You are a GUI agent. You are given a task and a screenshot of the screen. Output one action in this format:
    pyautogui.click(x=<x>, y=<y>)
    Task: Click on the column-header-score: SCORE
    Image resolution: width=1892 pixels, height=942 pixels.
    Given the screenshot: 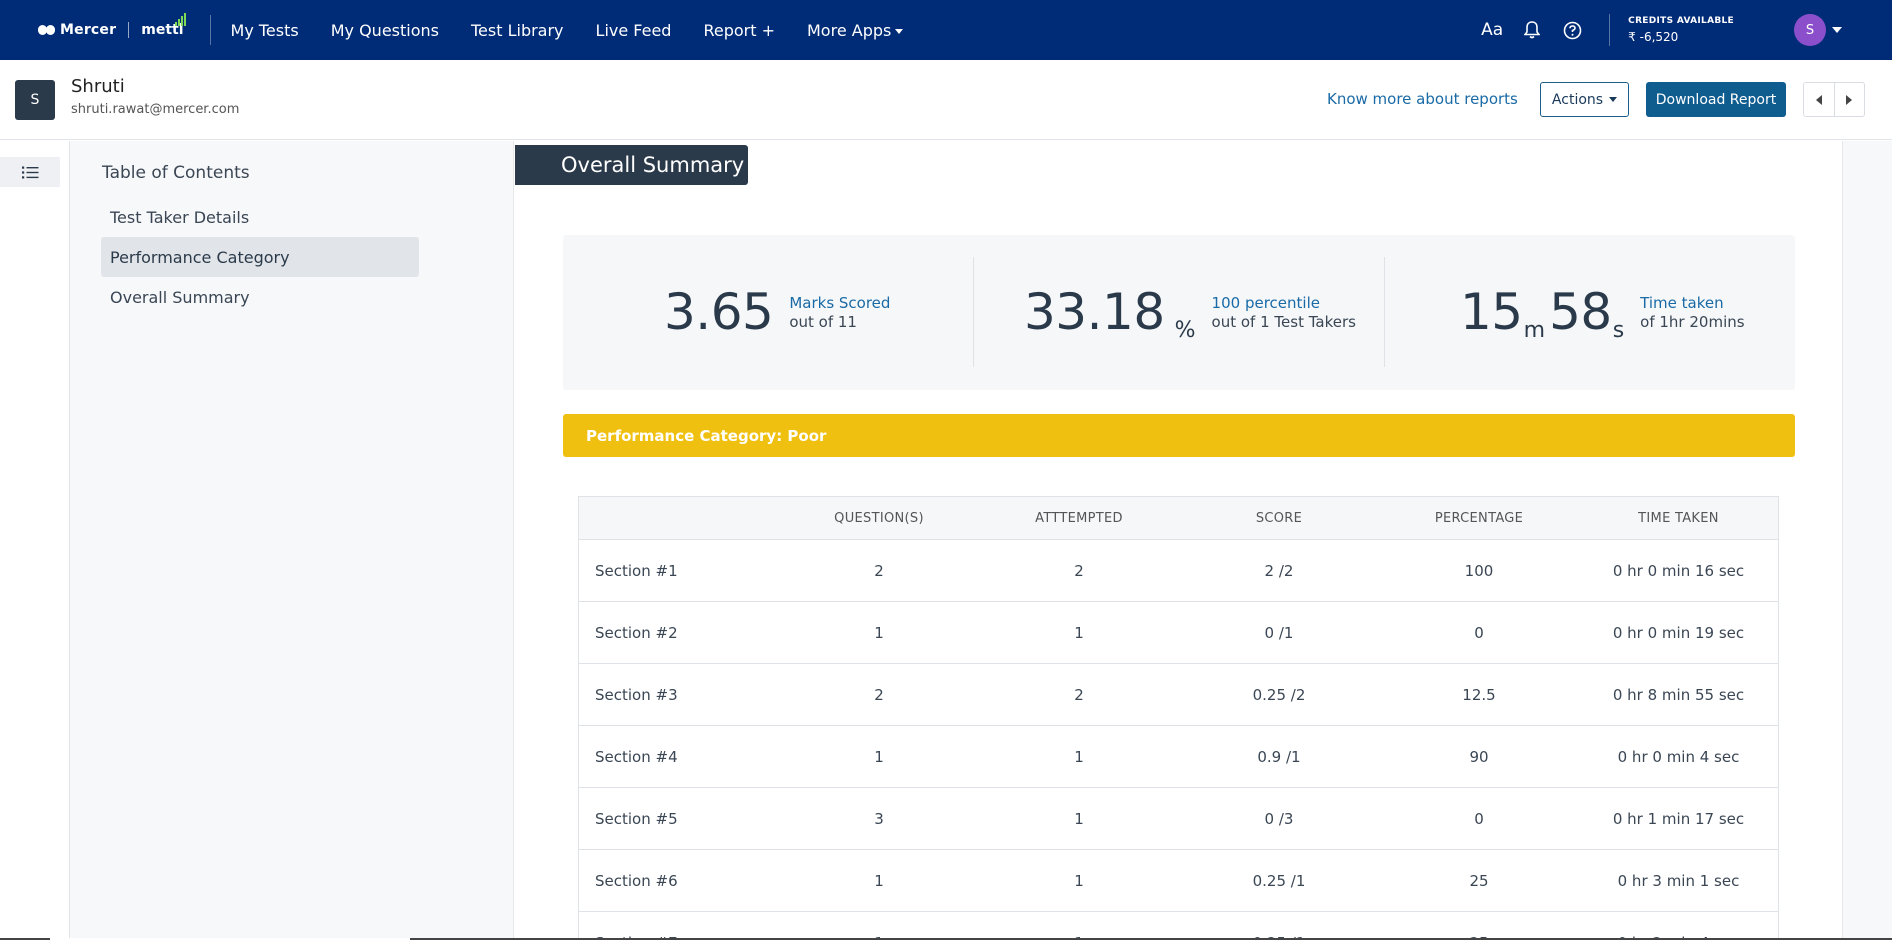 What is the action you would take?
    pyautogui.click(x=1279, y=518)
    